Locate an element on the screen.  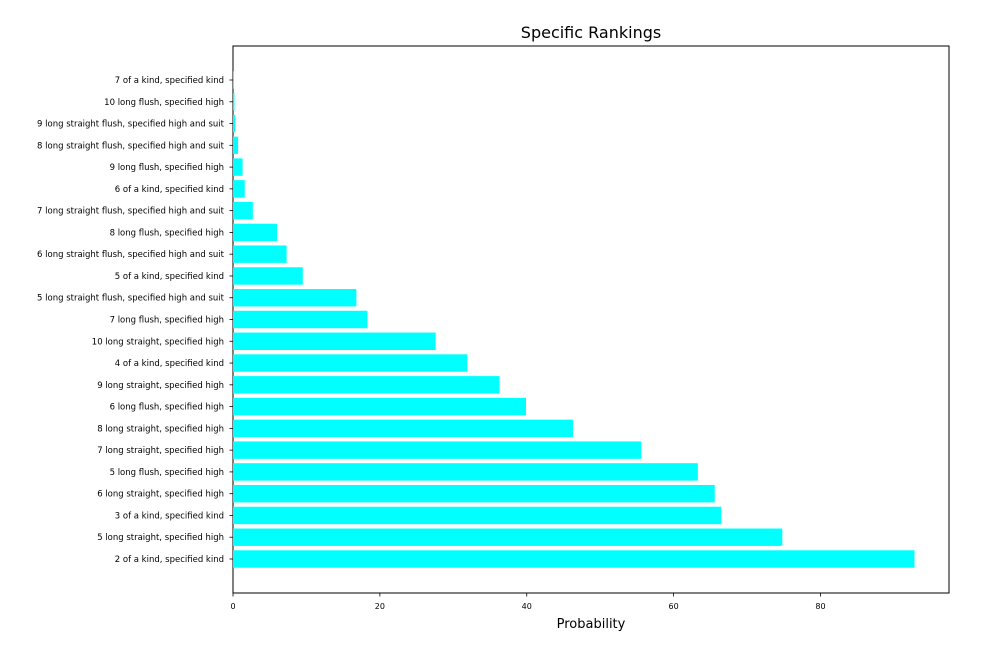
y-tick-label: 3 of a kind, specified kind is located at coordinates (169, 516).